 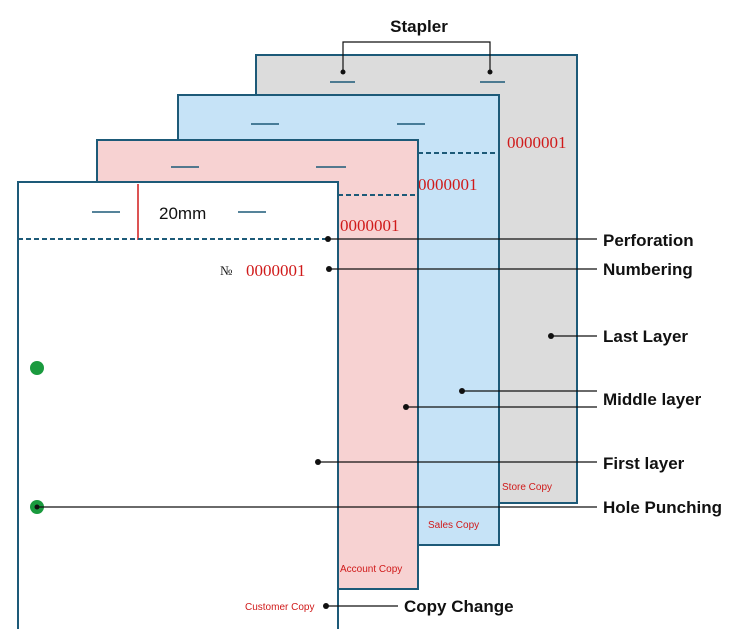 I want to click on copy-change-callout: Copy Change, so click(x=418, y=606).